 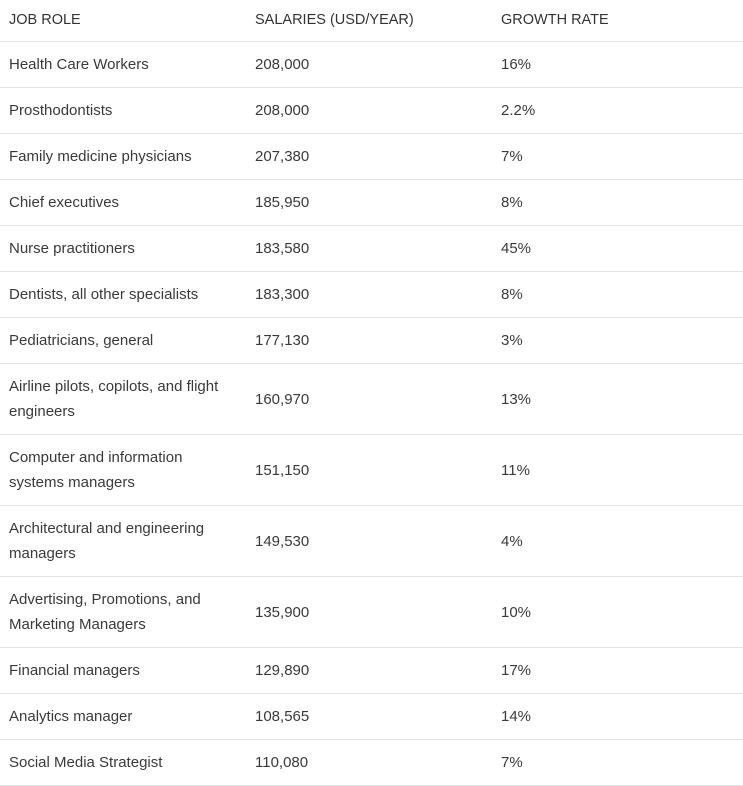 I want to click on table-row: Nurse practitioners 183,580 45%, so click(x=371, y=248).